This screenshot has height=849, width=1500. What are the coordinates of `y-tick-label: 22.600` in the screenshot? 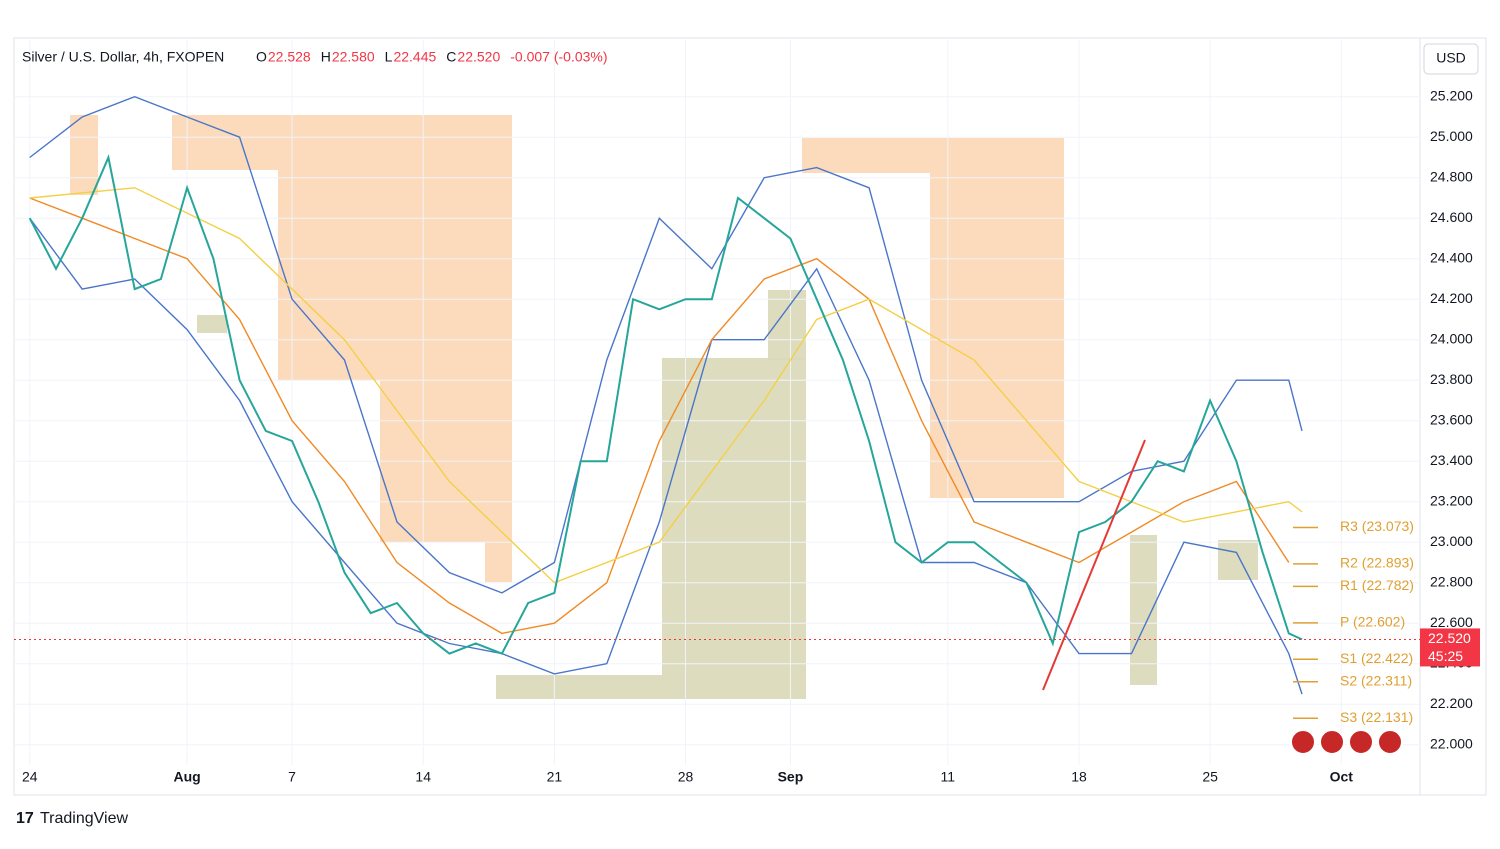 It's located at (1451, 622).